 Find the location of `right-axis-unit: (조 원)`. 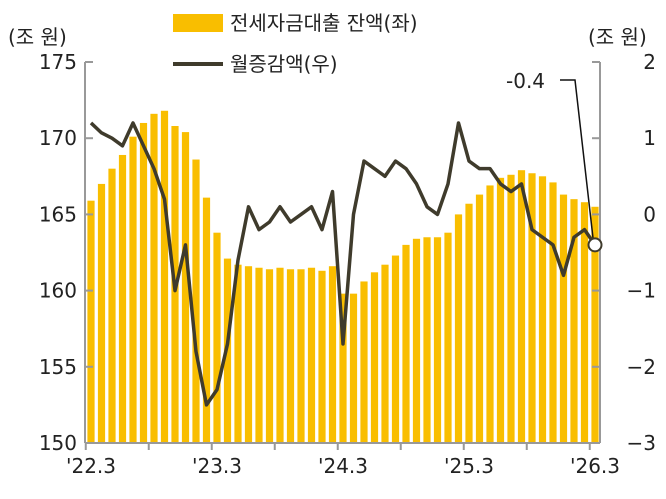

right-axis-unit: (조 원) is located at coordinates (617, 37).